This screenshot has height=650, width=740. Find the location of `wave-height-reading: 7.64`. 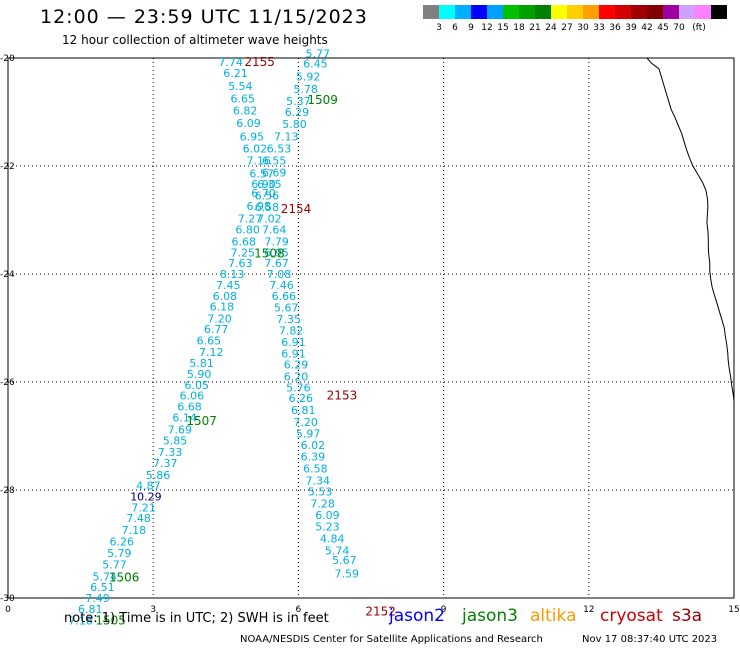

wave-height-reading: 7.64 is located at coordinates (274, 230).